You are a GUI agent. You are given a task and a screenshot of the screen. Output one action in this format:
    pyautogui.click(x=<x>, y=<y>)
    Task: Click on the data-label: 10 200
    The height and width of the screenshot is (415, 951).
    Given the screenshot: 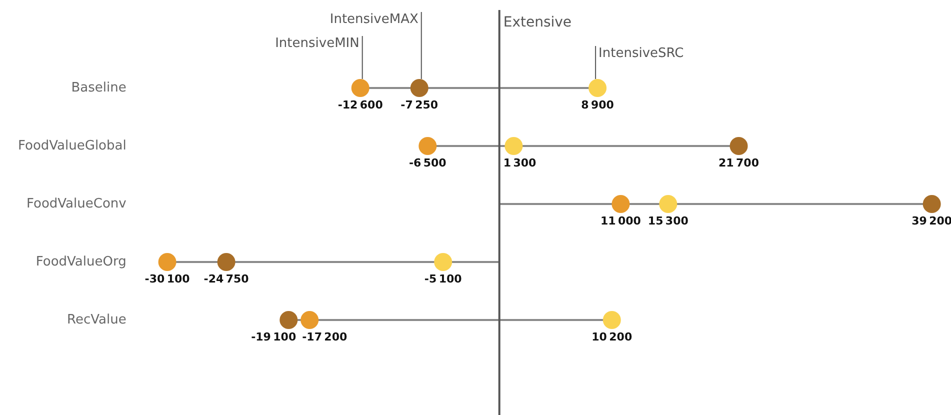 What is the action you would take?
    pyautogui.click(x=612, y=337)
    